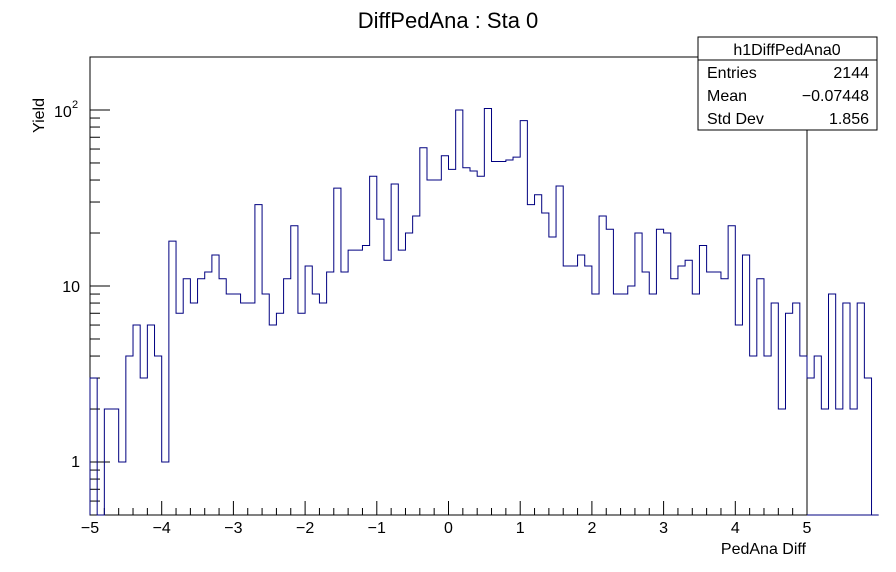 Image resolution: width=896 pixels, height=572 pixels. Describe the element at coordinates (849, 119) in the screenshot. I see `stats-stddev-value: 1.856` at that location.